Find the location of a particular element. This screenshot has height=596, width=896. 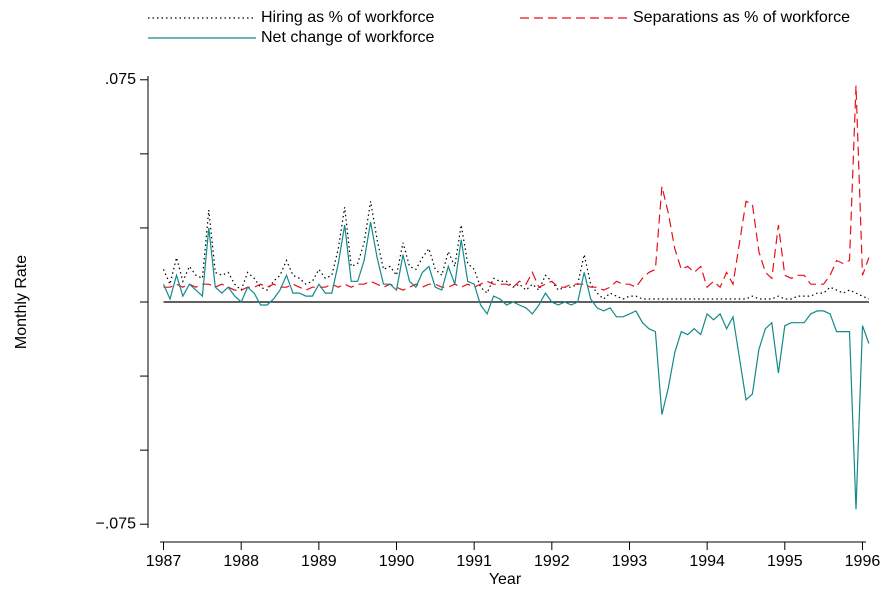

y-tick-label: −.075 is located at coordinates (116, 523).